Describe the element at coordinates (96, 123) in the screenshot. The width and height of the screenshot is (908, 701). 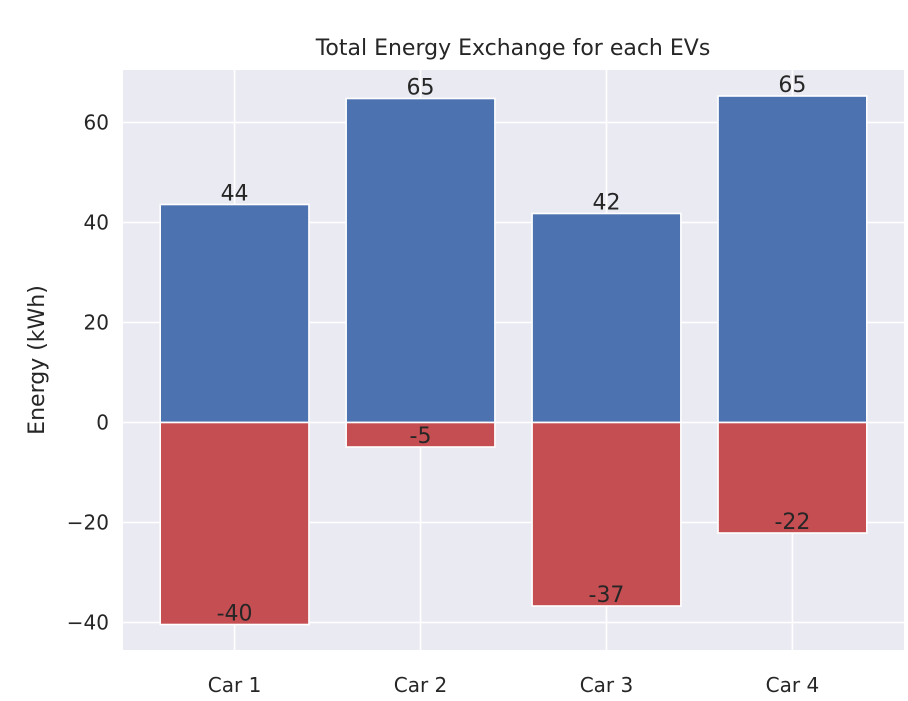
I see `y-tick-label: 60` at that location.